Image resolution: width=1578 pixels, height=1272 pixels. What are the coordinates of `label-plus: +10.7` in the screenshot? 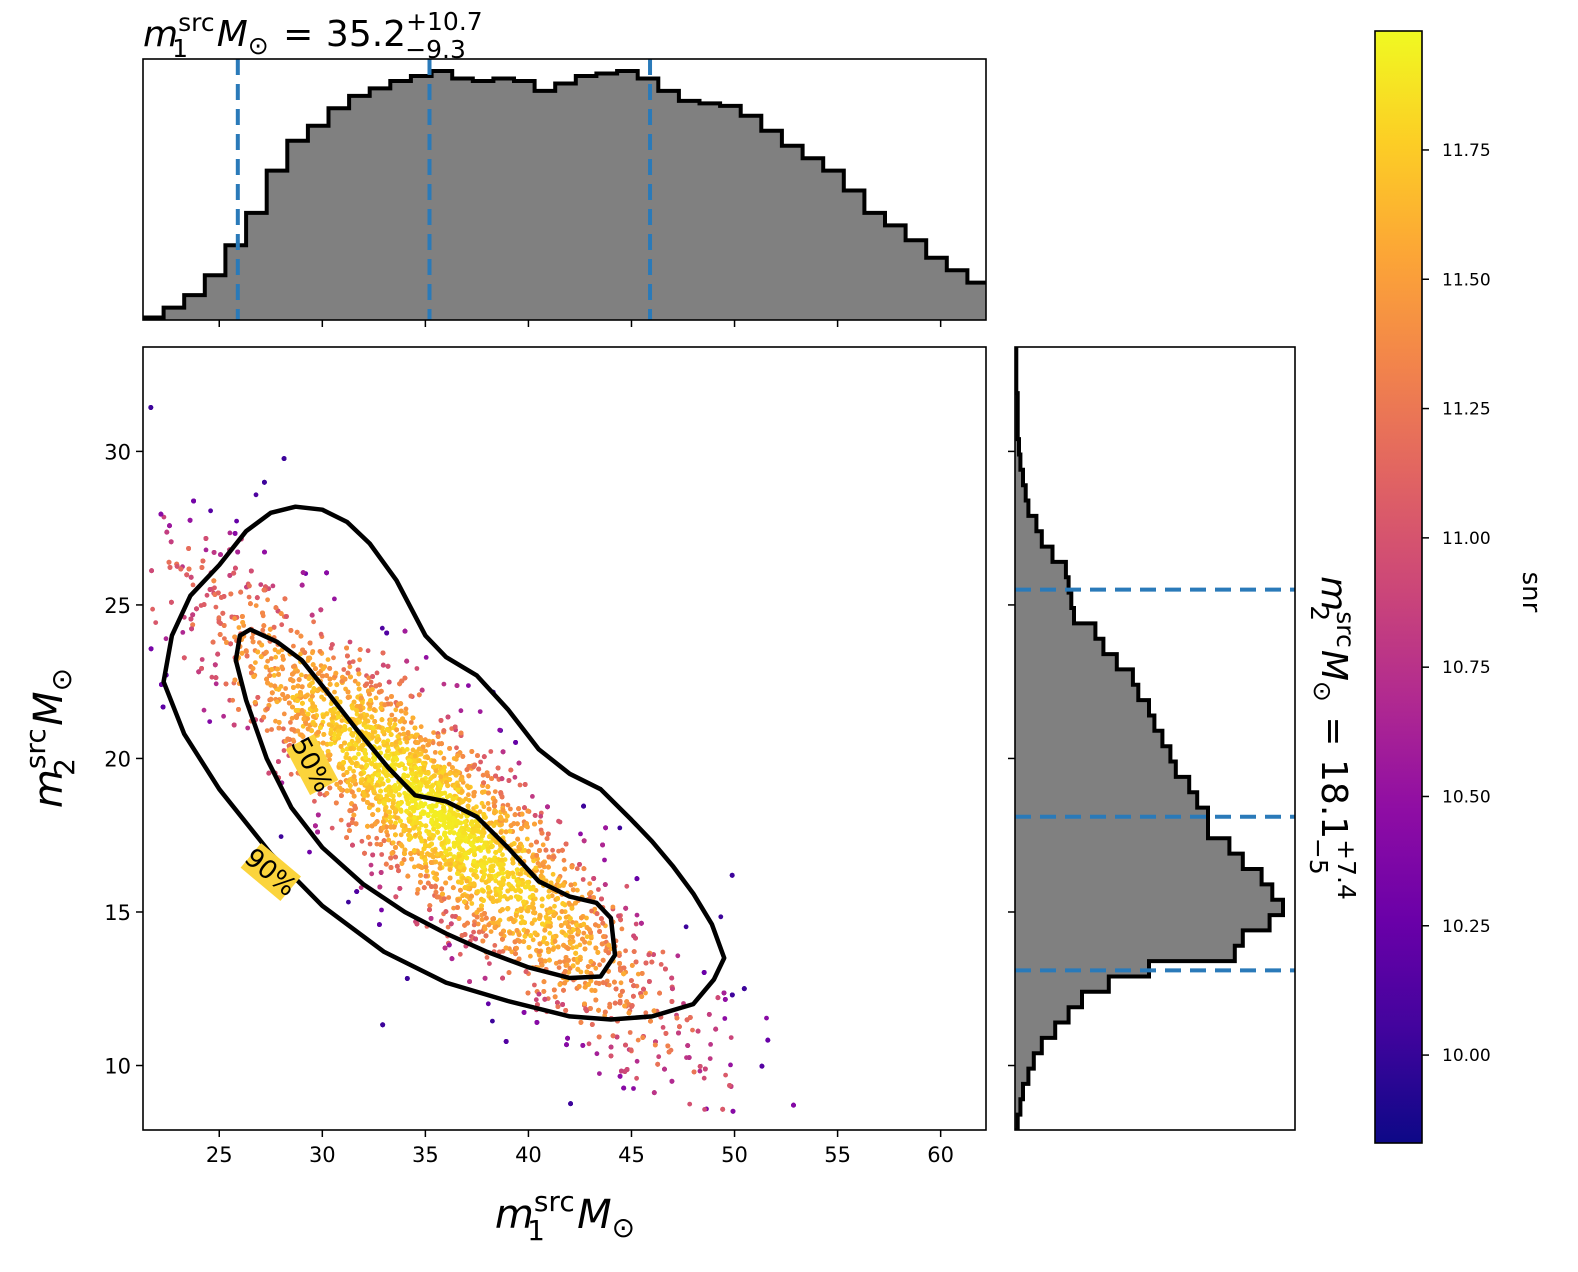 It's located at (444, 21).